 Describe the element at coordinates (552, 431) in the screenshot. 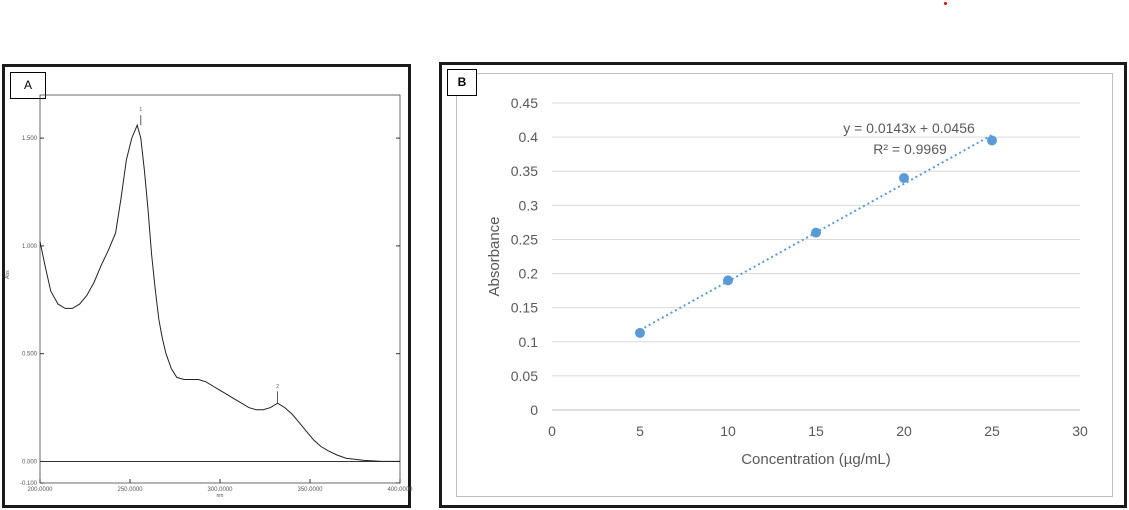

I see `x-tick-label: 0` at that location.